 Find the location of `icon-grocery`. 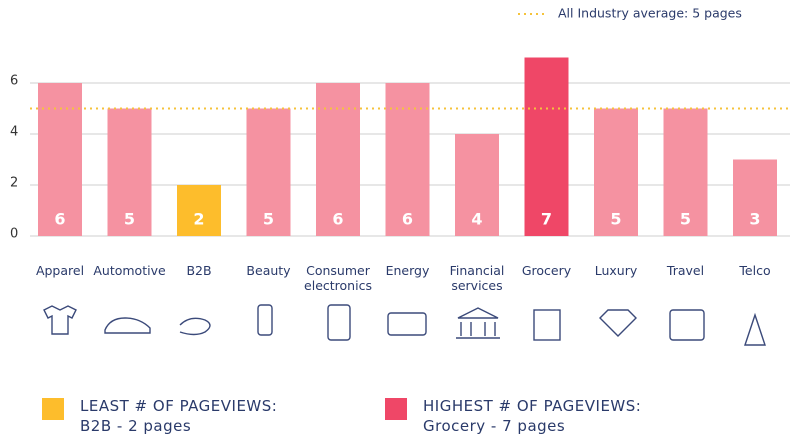

icon-grocery is located at coordinates (547, 325).